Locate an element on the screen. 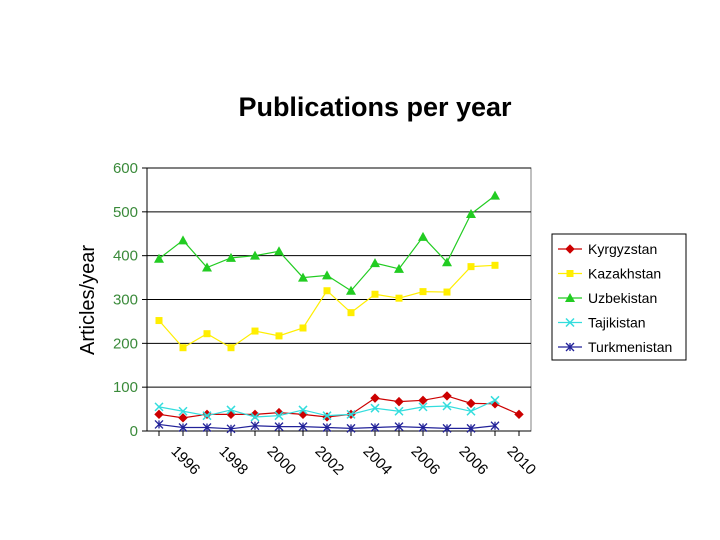 The height and width of the screenshot is (540, 720). series-turkmenistan is located at coordinates (327, 426).